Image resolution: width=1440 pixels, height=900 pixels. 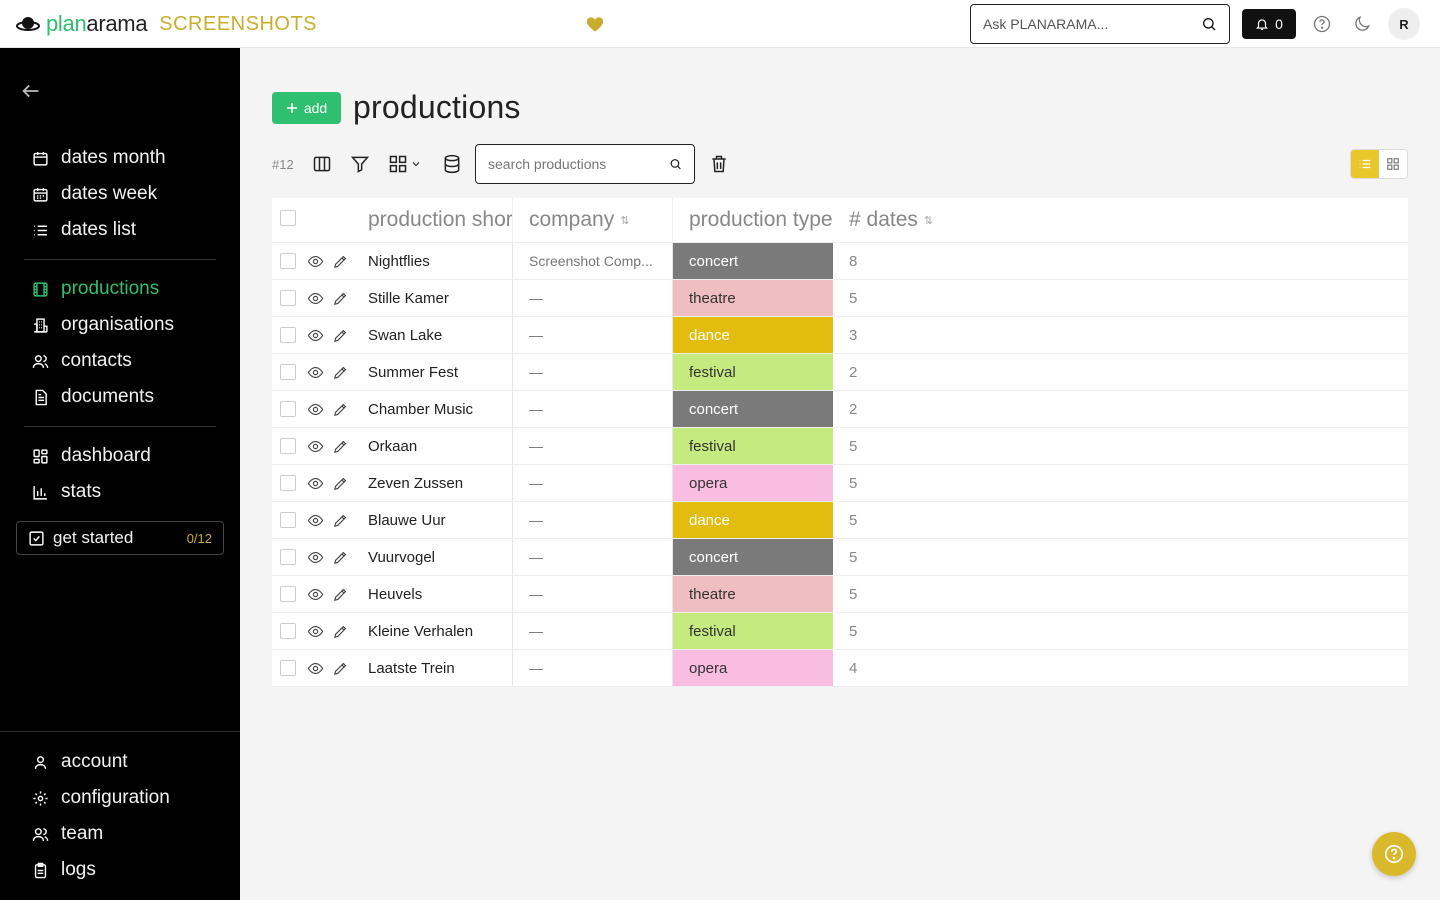 I want to click on filter-button, so click(x=360, y=164).